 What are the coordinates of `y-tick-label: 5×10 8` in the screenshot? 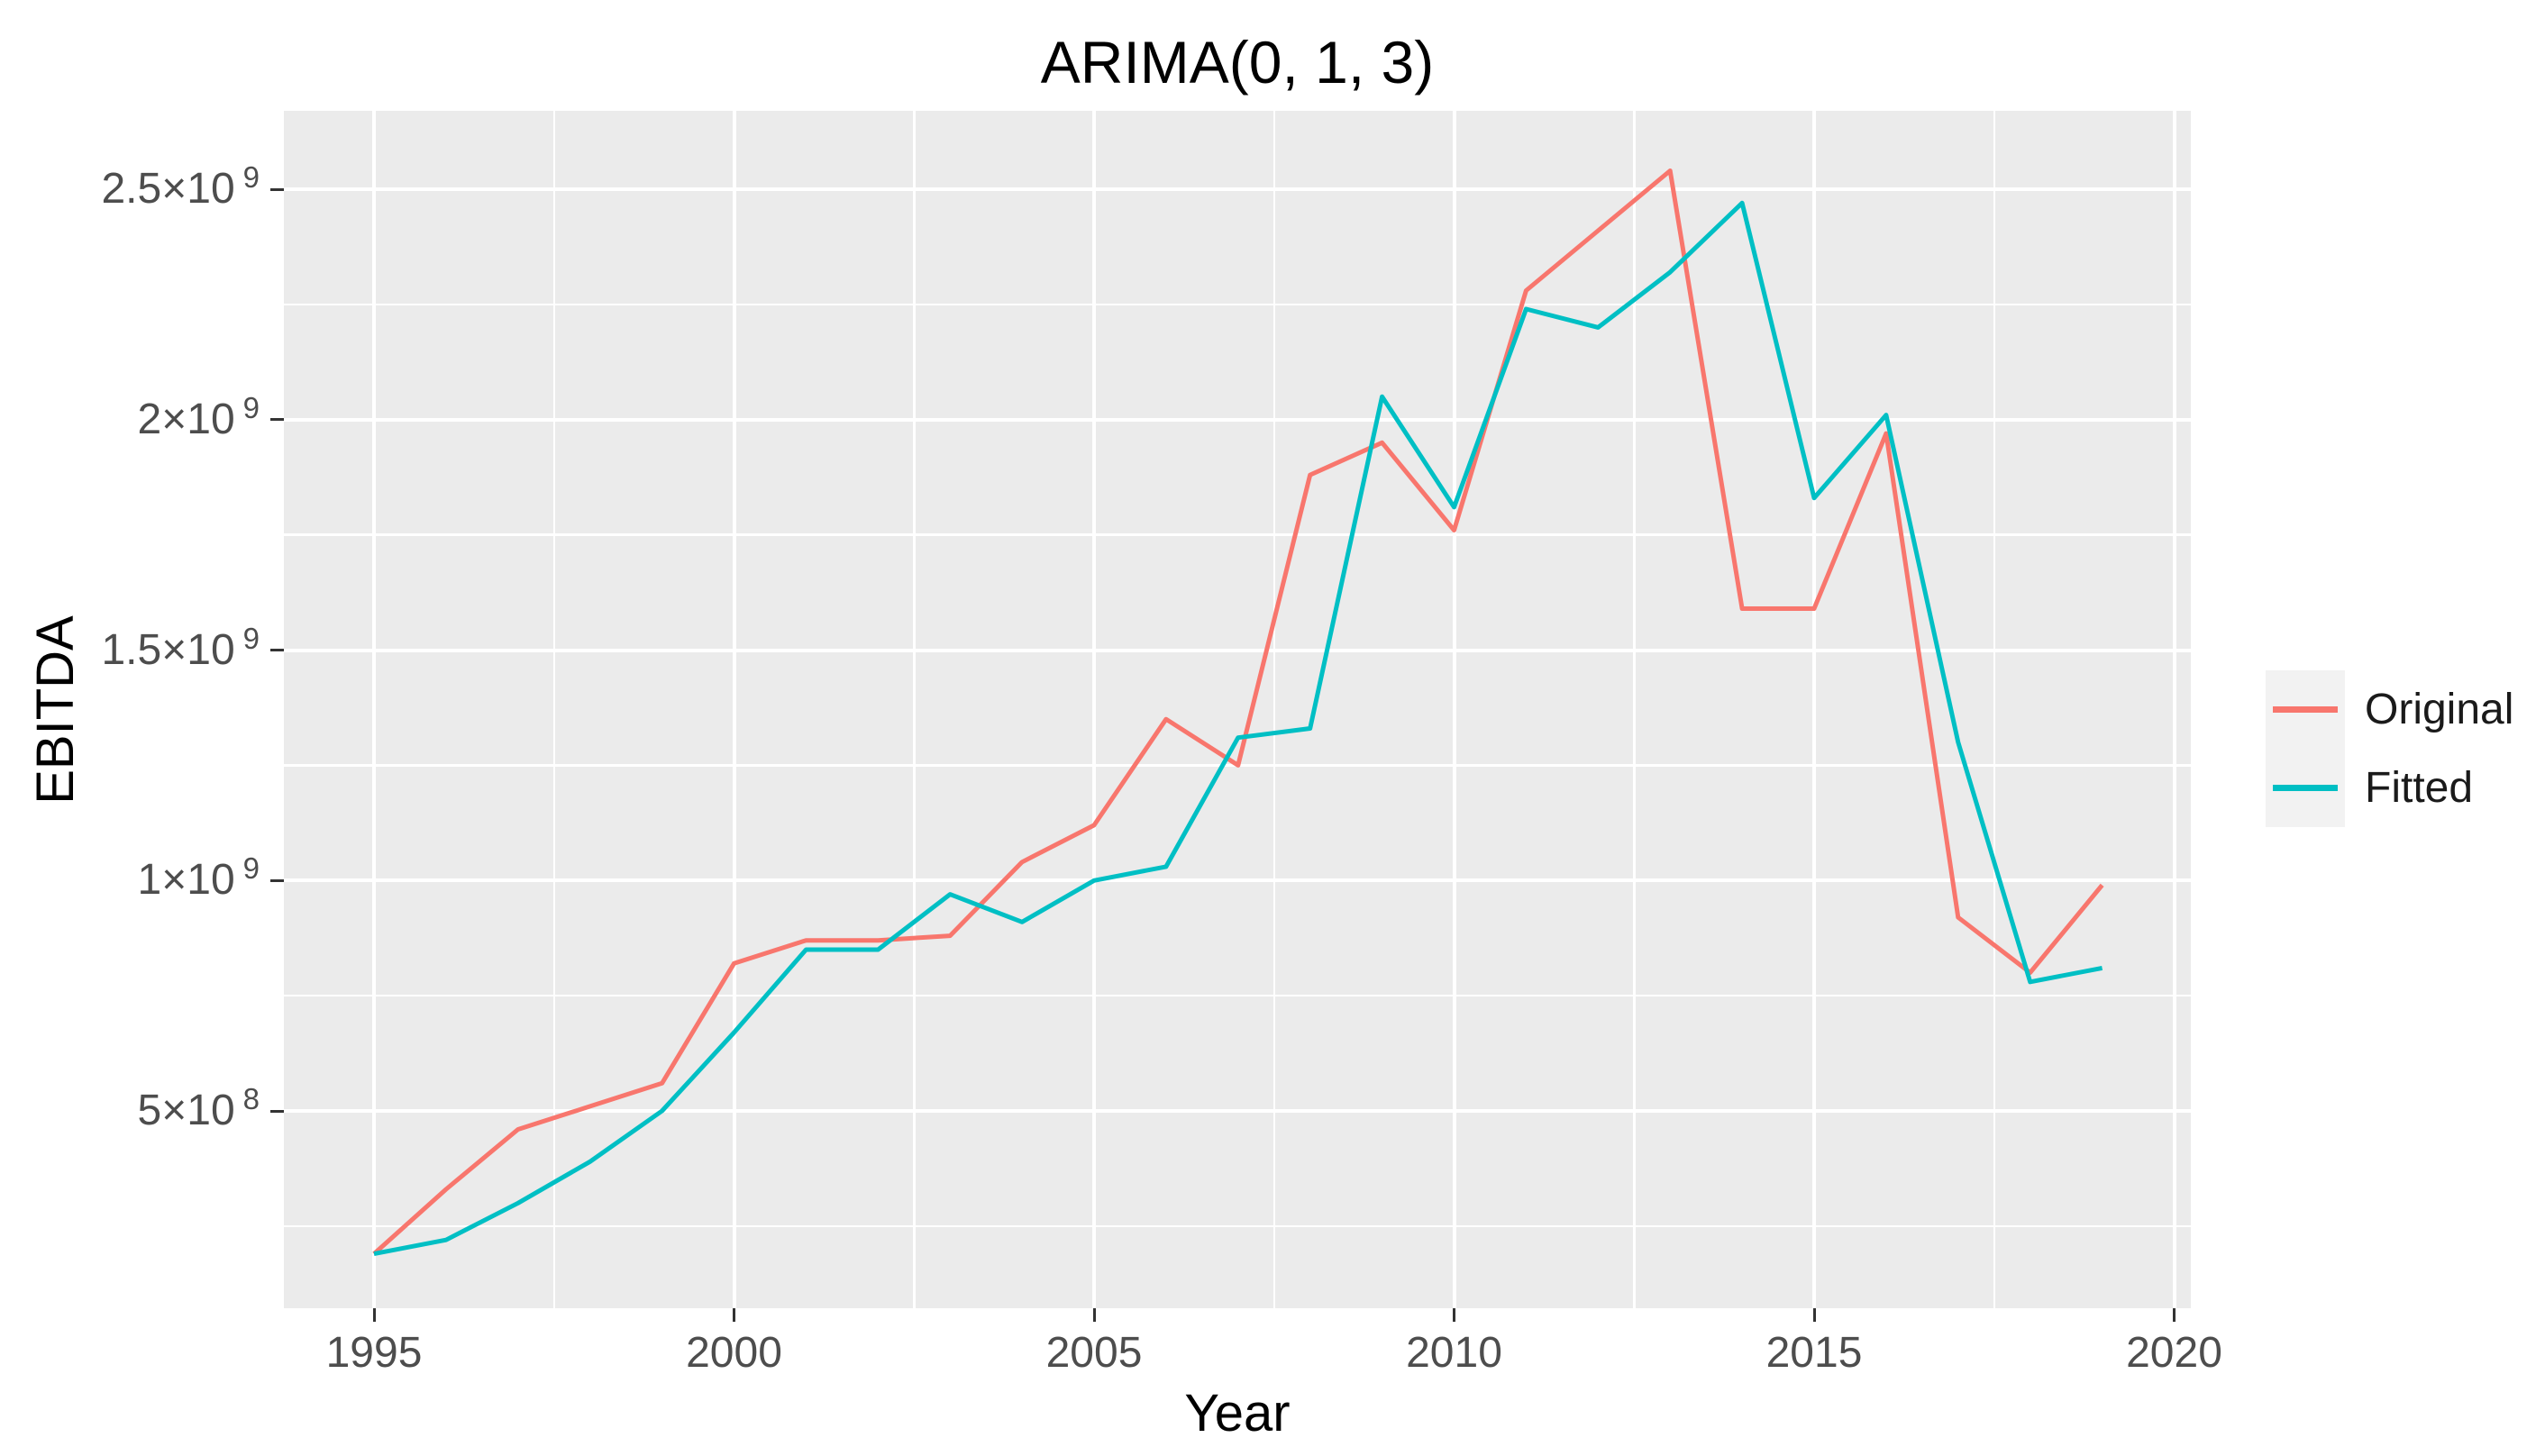 It's located at (198, 1108).